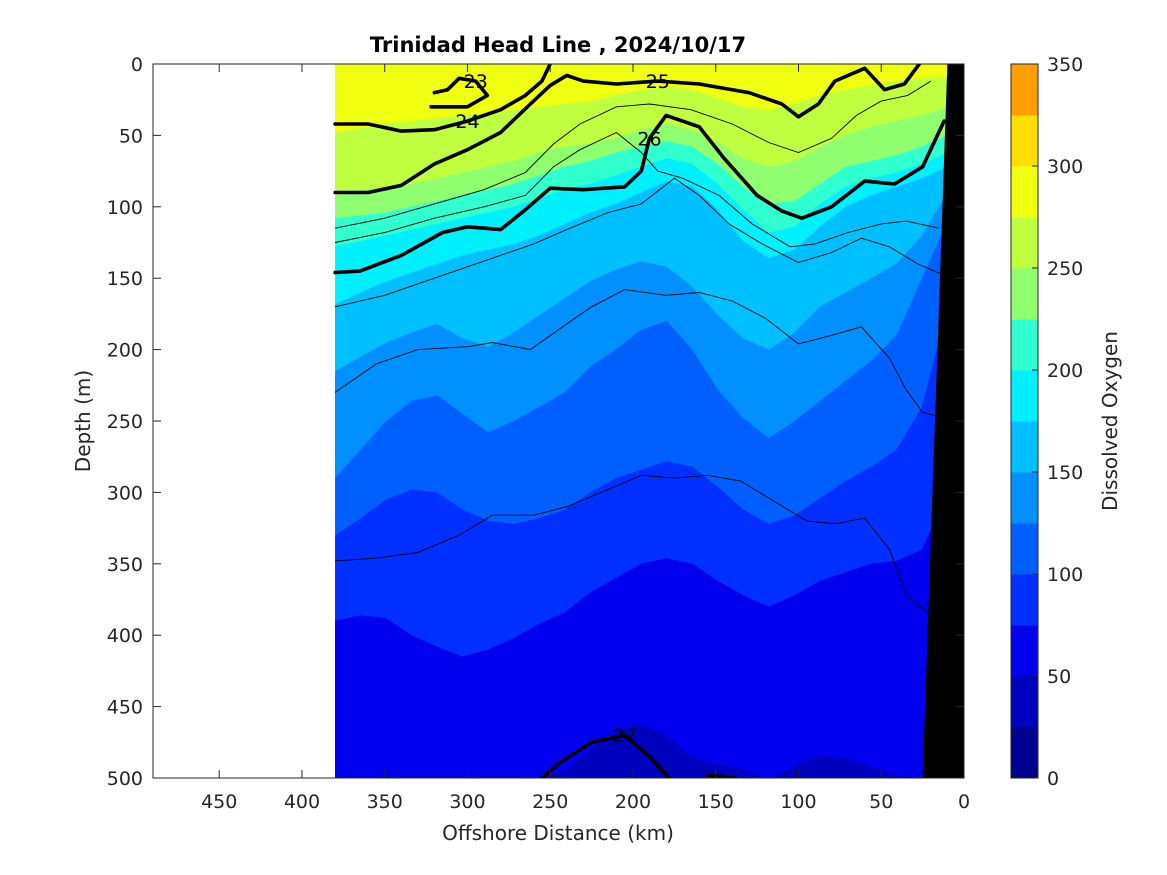 The image size is (1167, 875). What do you see at coordinates (1065, 473) in the screenshot?
I see `colorbar-tick-label: 150` at bounding box center [1065, 473].